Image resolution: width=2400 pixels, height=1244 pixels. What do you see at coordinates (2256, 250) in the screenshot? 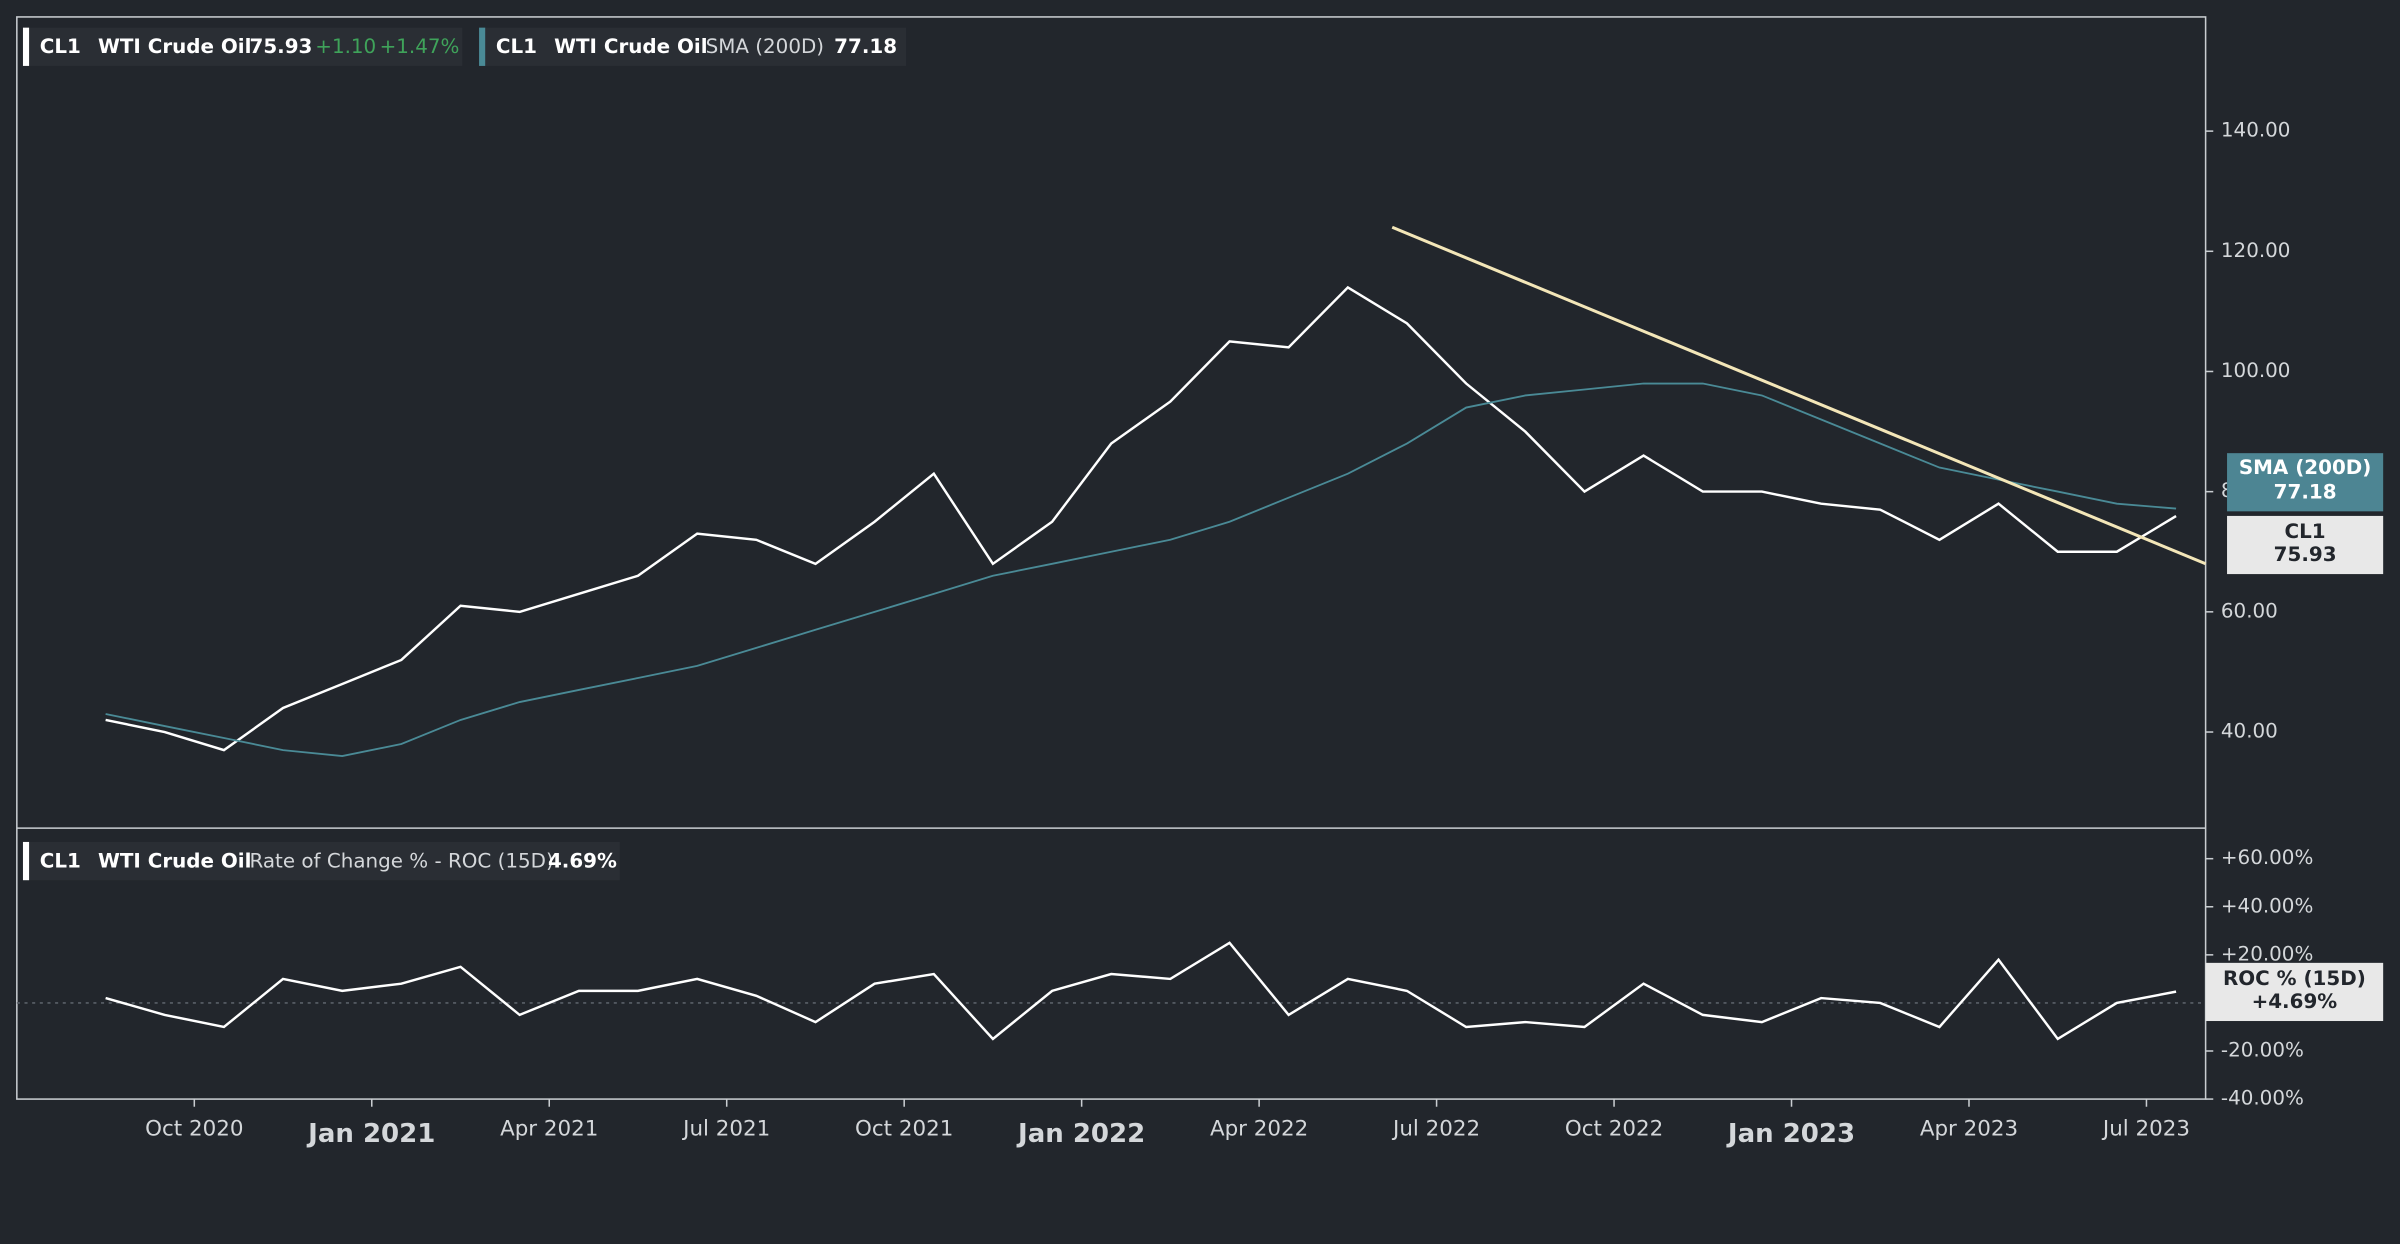
I see `y-tick-label: 120.00` at bounding box center [2256, 250].